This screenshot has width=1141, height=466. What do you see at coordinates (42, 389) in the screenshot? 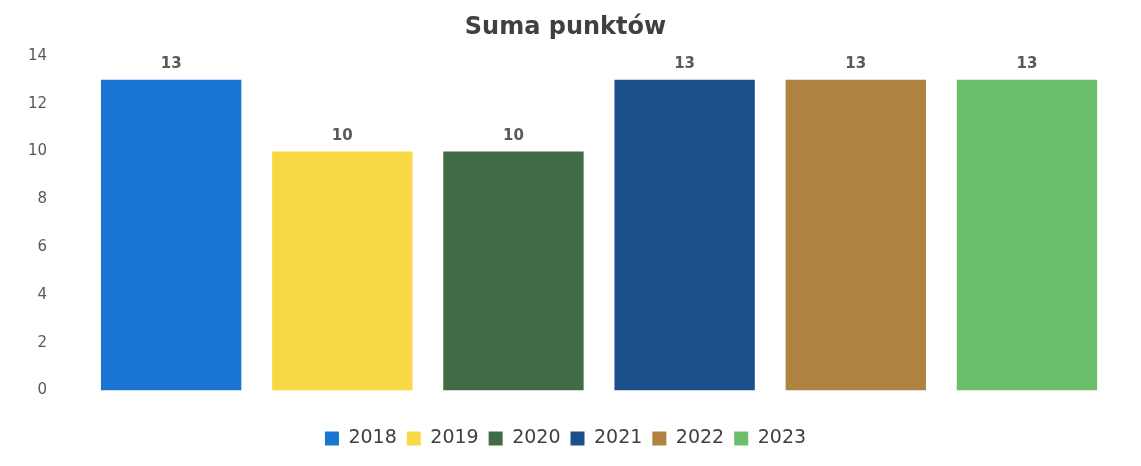
I see `y-tick-label: 0` at bounding box center [42, 389].